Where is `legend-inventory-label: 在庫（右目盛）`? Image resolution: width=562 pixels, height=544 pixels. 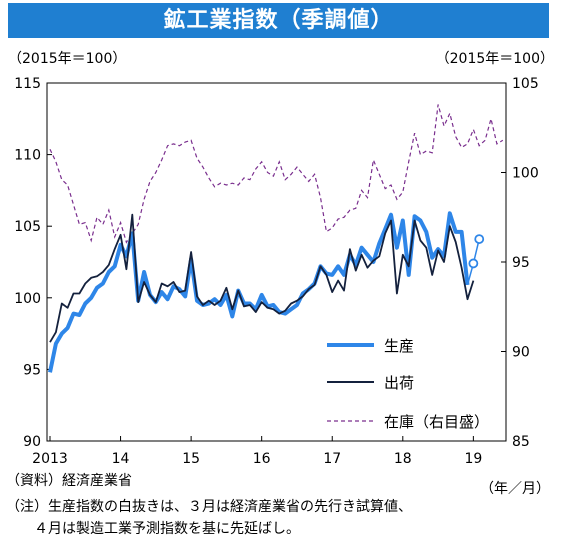
legend-inventory-label: 在庫（右目盛） is located at coordinates (436, 422).